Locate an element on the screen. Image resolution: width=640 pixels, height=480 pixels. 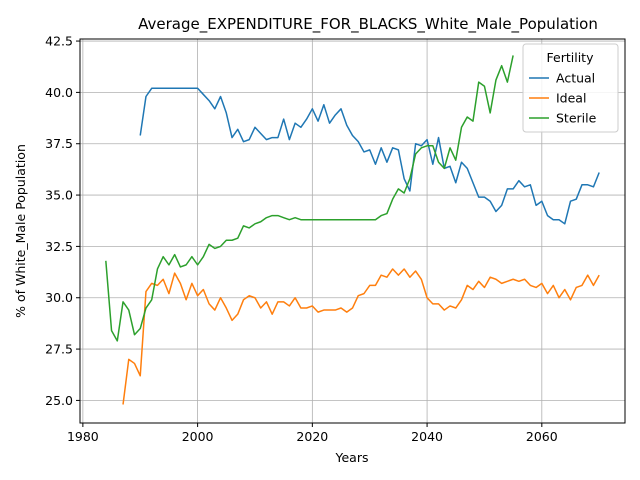
legend-label-ideal: Ideal is located at coordinates (571, 98).